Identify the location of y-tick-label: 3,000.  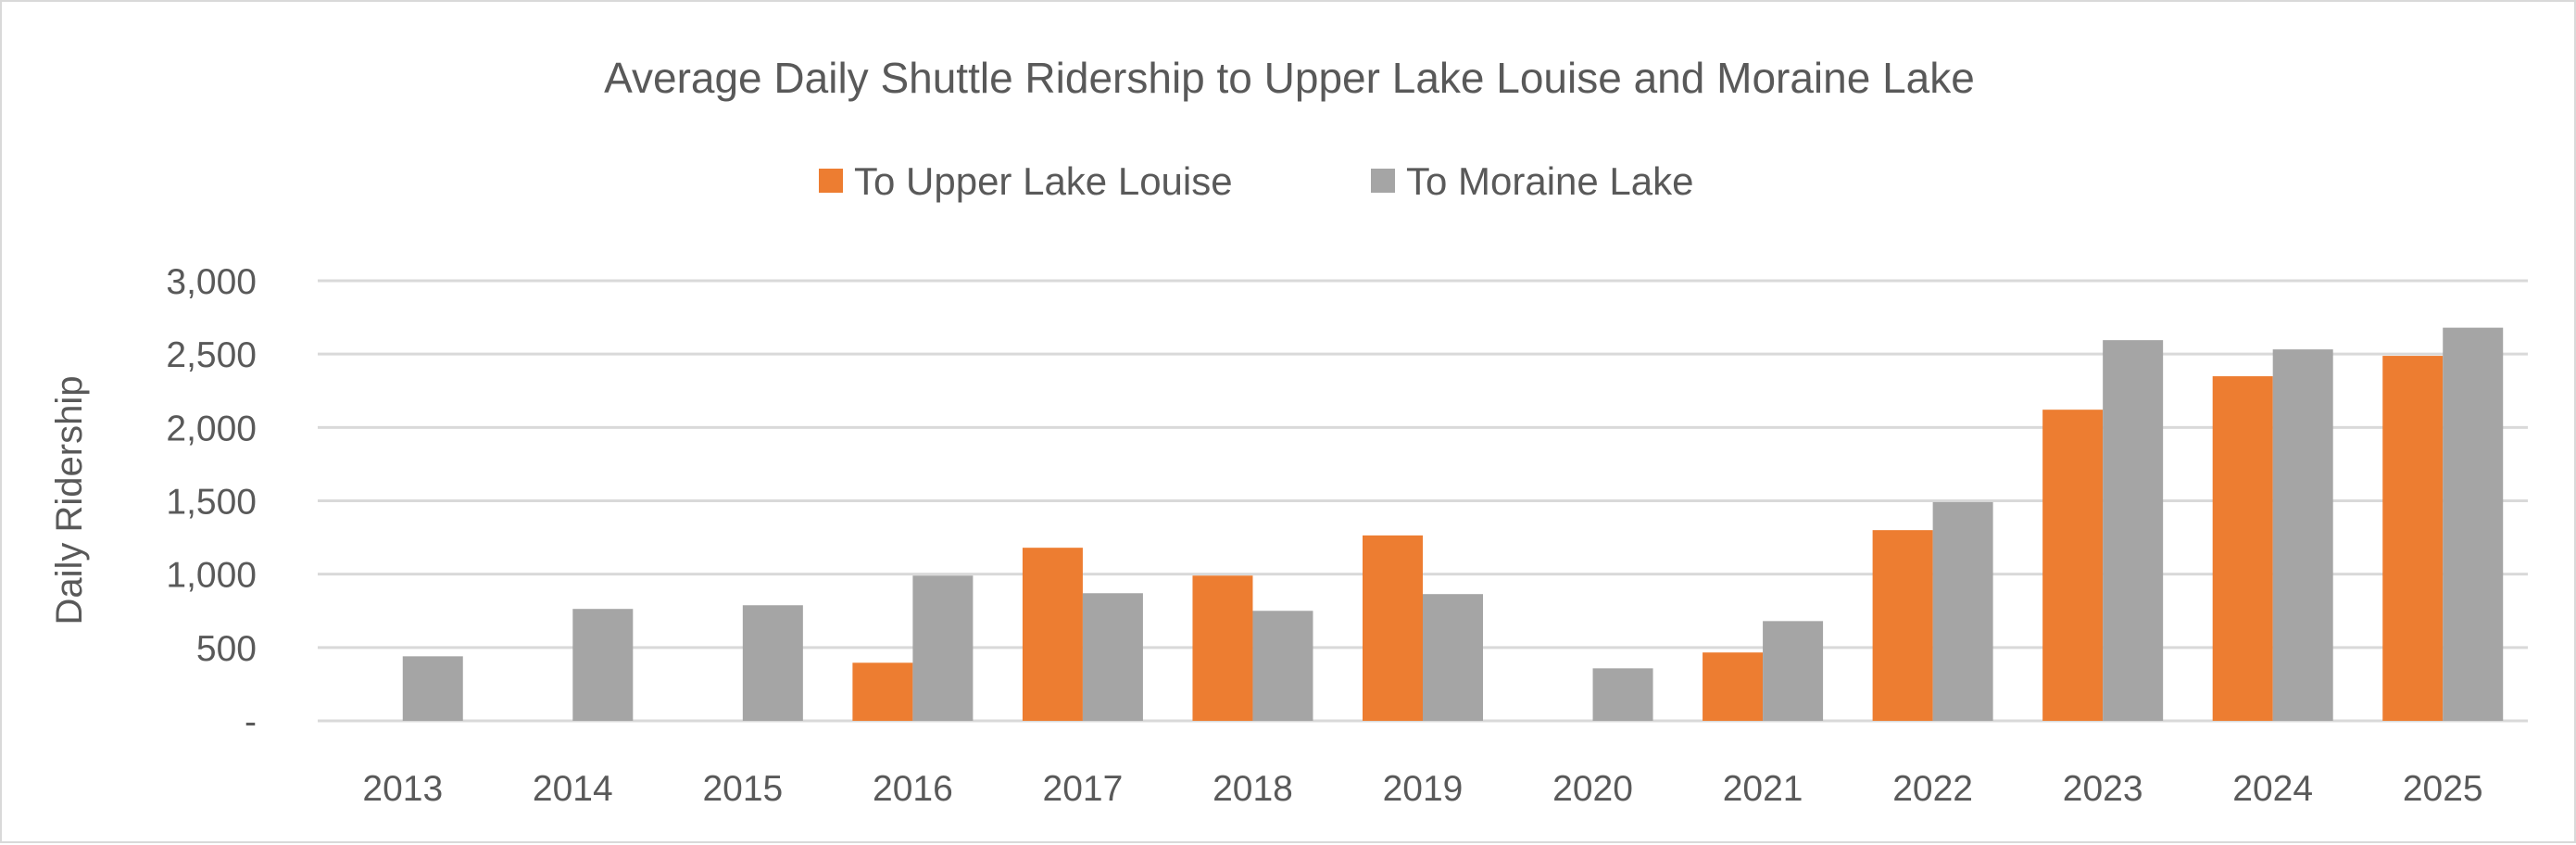
(211, 282).